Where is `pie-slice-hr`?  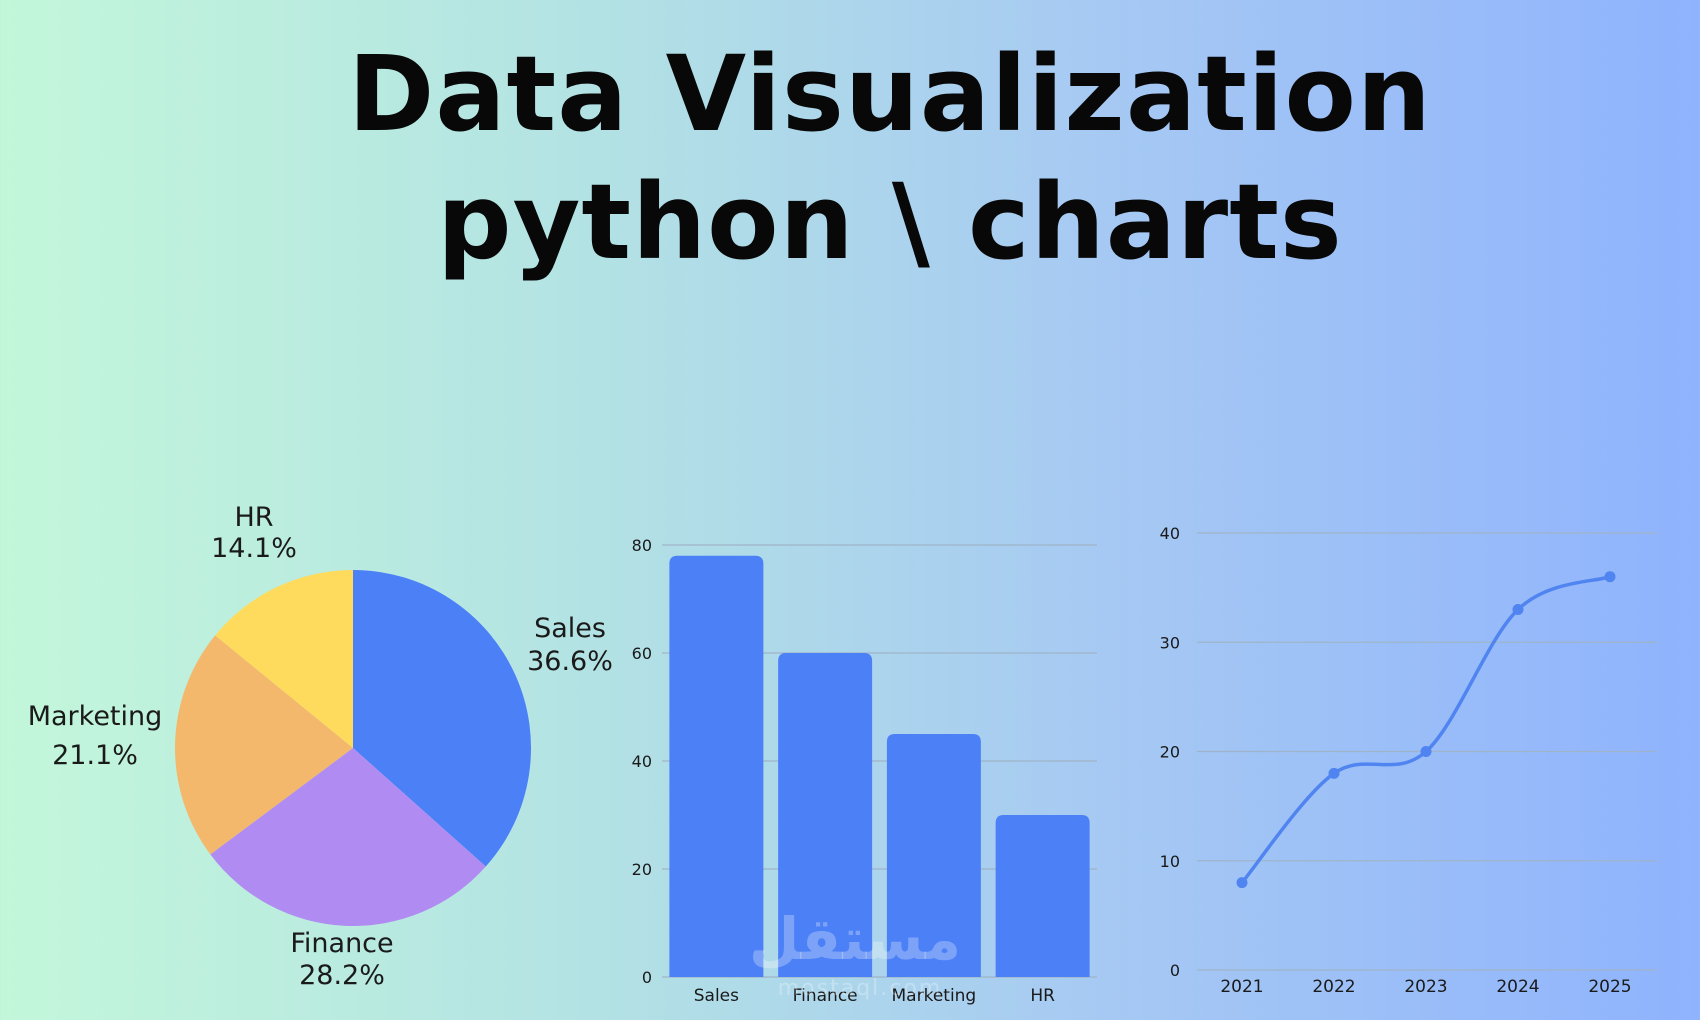
pie-slice-hr is located at coordinates (284, 659).